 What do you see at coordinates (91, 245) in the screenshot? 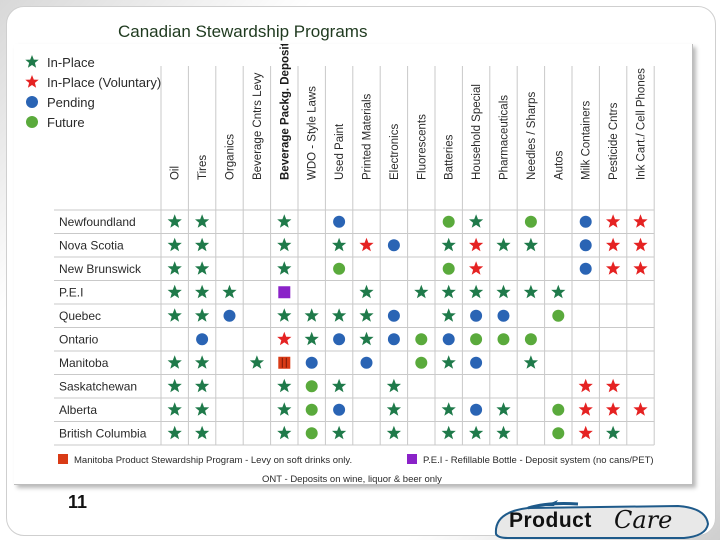
I see `row-label: Nova Scotia` at bounding box center [91, 245].